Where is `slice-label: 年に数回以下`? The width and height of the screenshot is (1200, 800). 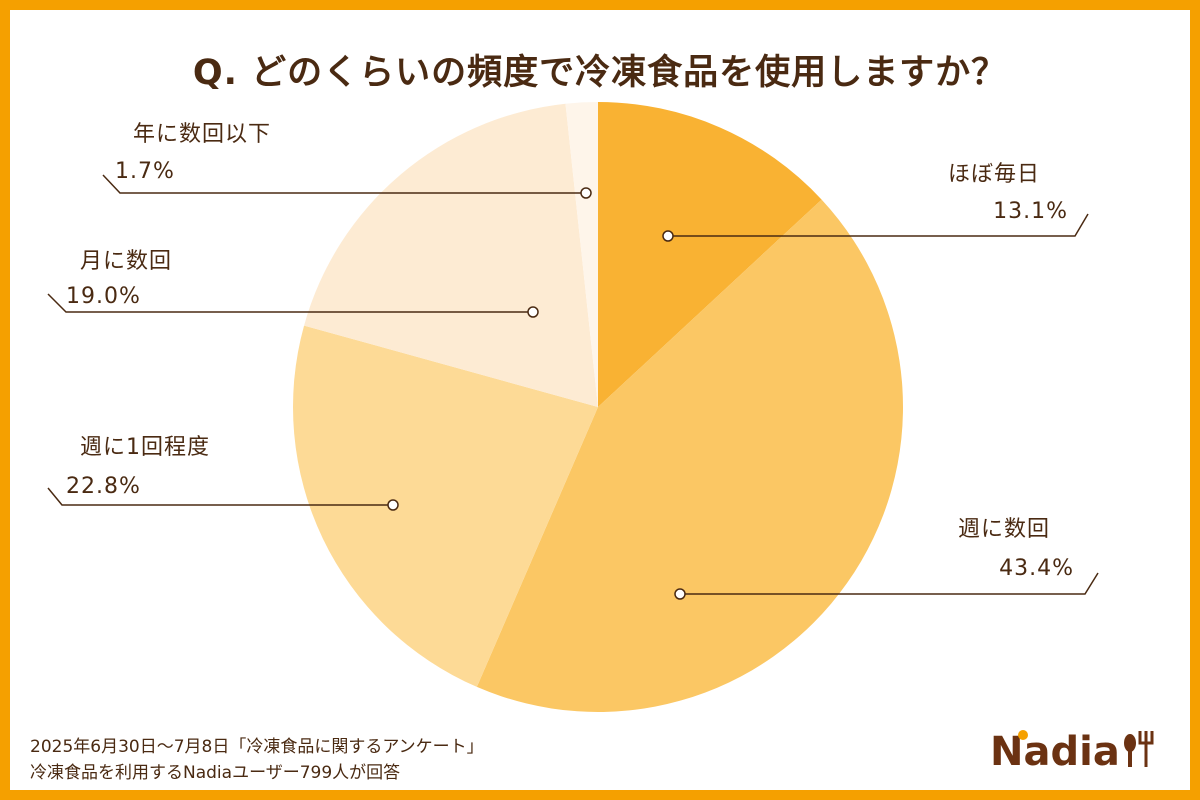 slice-label: 年に数回以下 is located at coordinates (202, 134).